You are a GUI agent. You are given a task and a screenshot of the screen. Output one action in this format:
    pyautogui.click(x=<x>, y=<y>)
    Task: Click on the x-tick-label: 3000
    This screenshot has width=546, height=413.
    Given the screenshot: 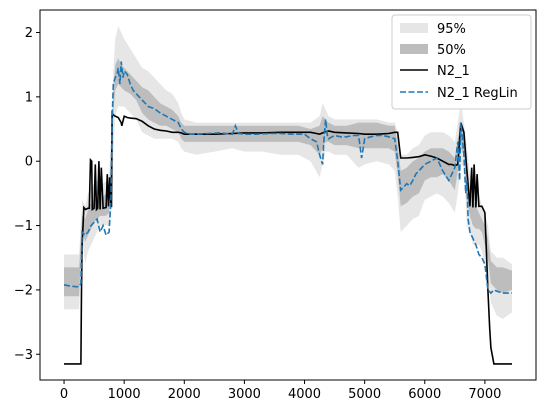 What is the action you would take?
    pyautogui.click(x=244, y=394)
    